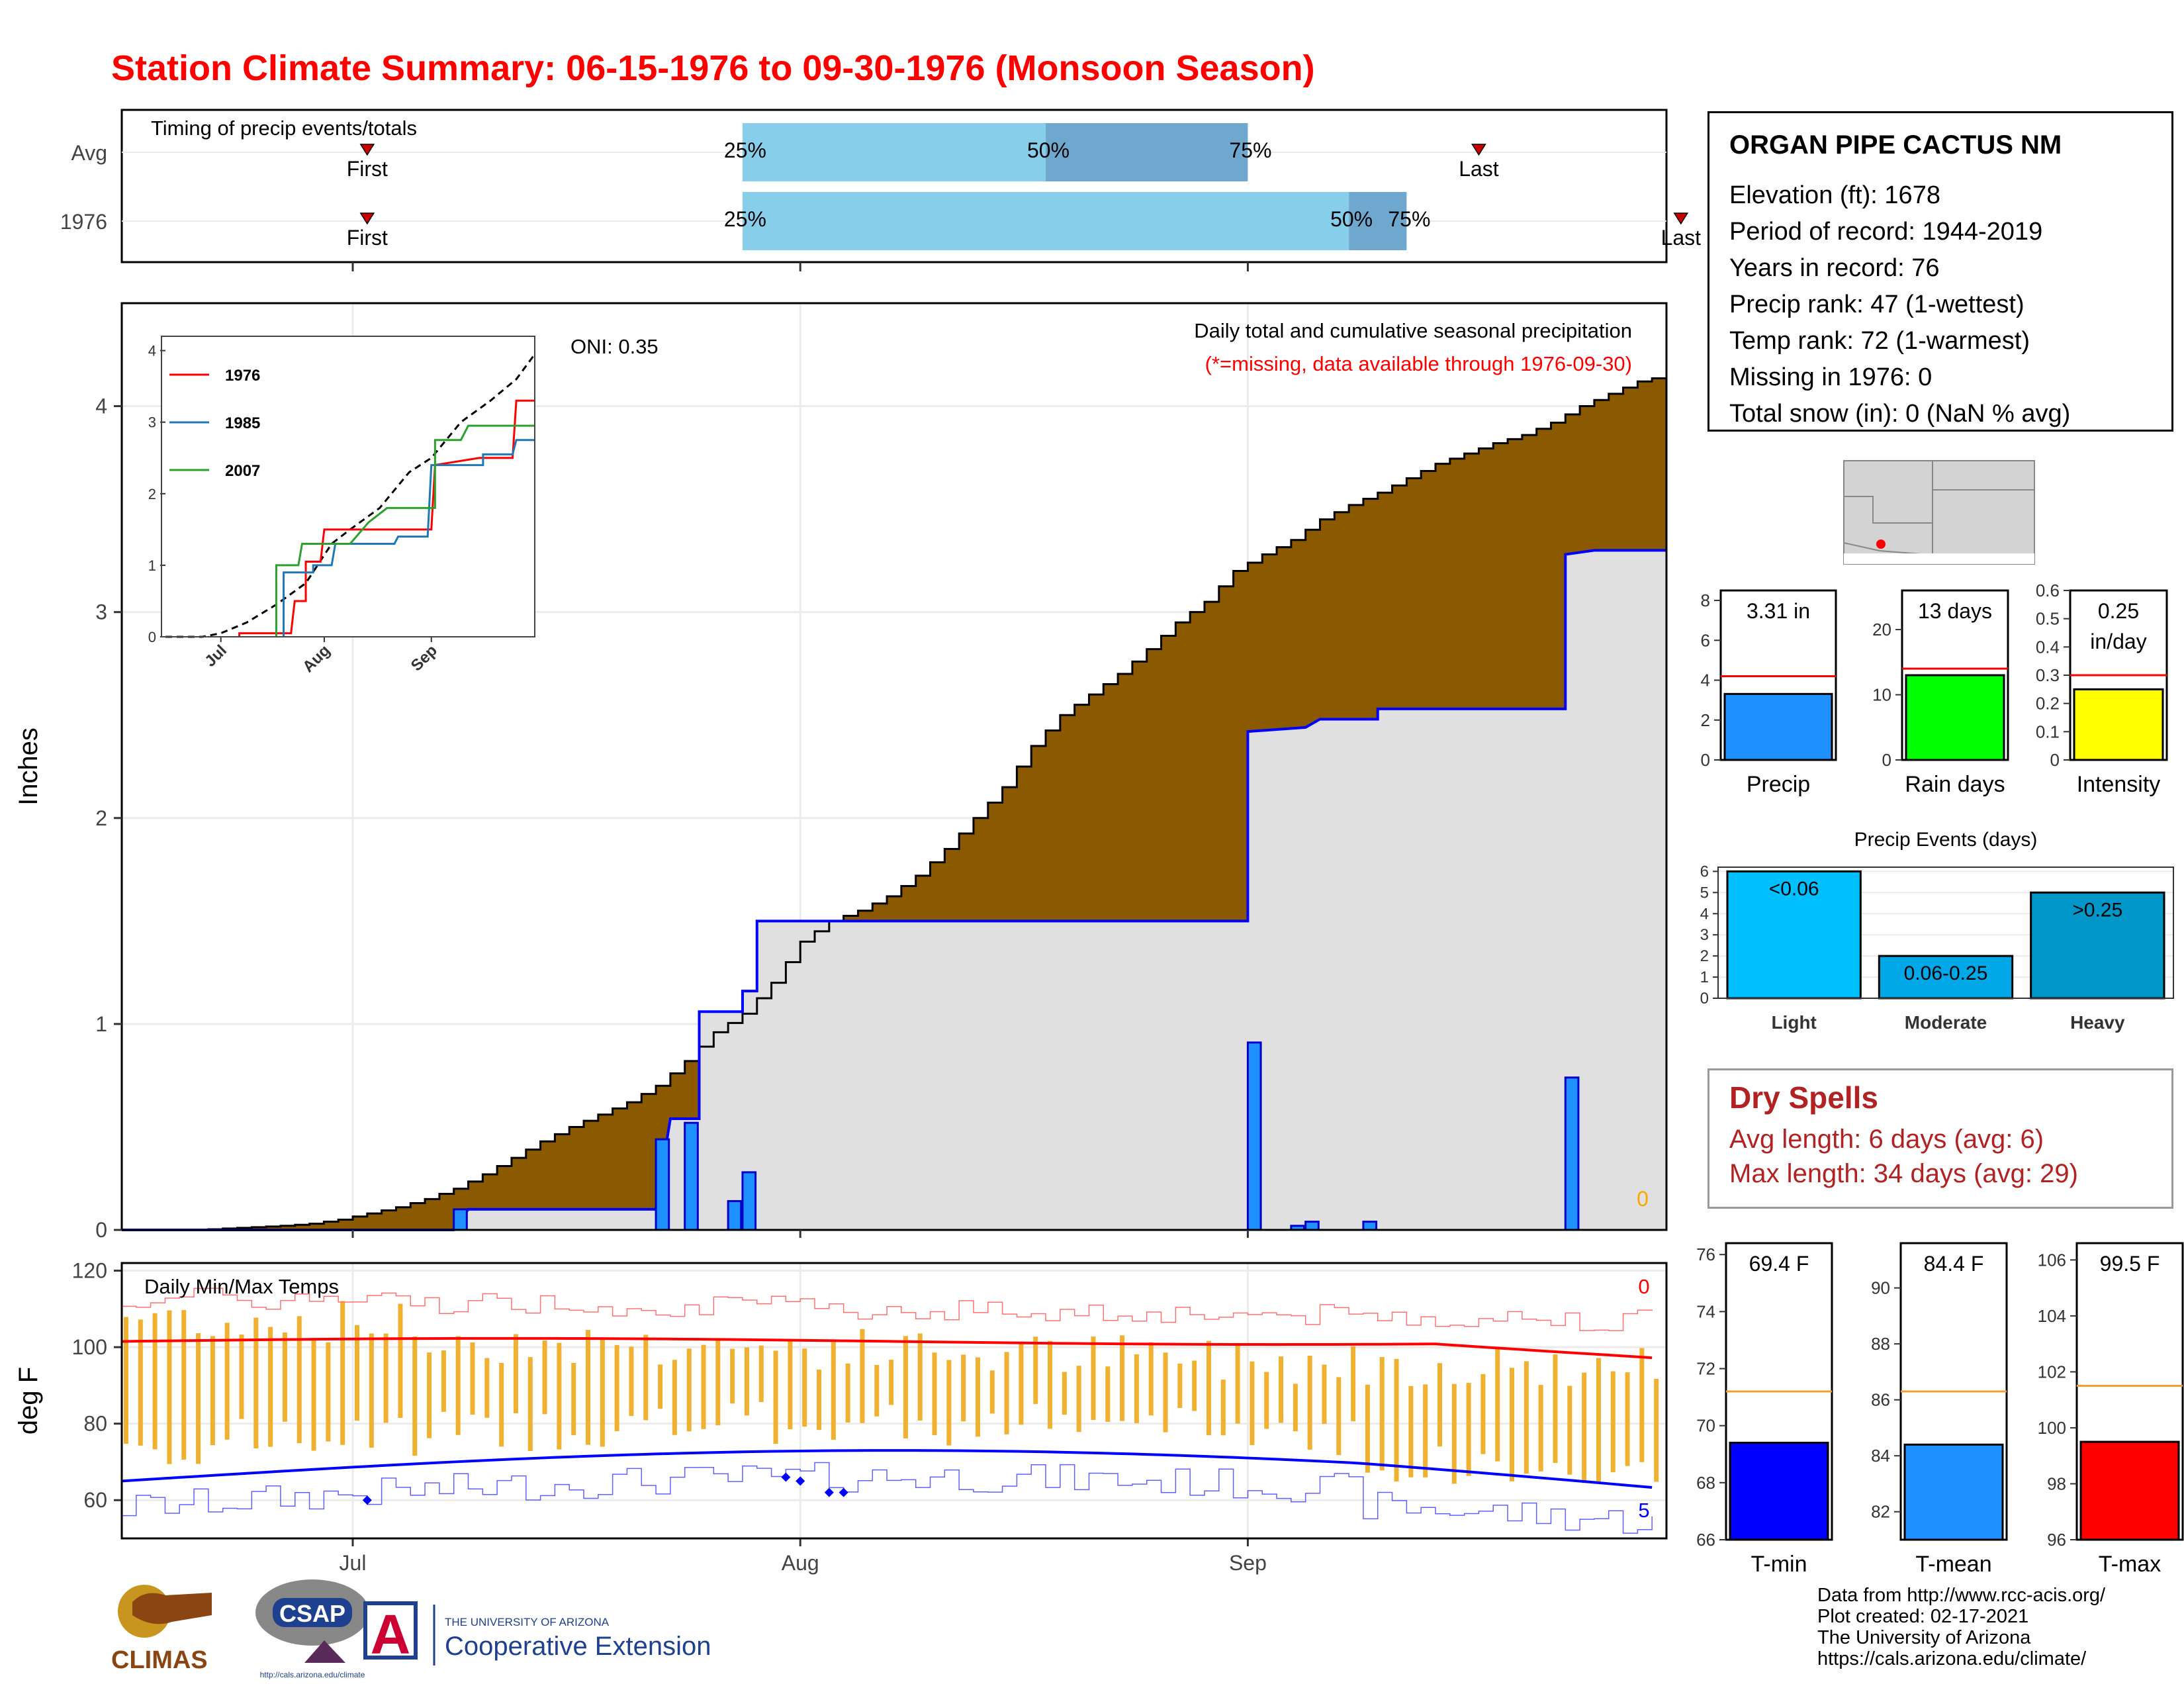 The width and height of the screenshot is (2184, 1688). What do you see at coordinates (1923, 1616) in the screenshot?
I see `credits-line-2: Plot created: 02-17-2021` at bounding box center [1923, 1616].